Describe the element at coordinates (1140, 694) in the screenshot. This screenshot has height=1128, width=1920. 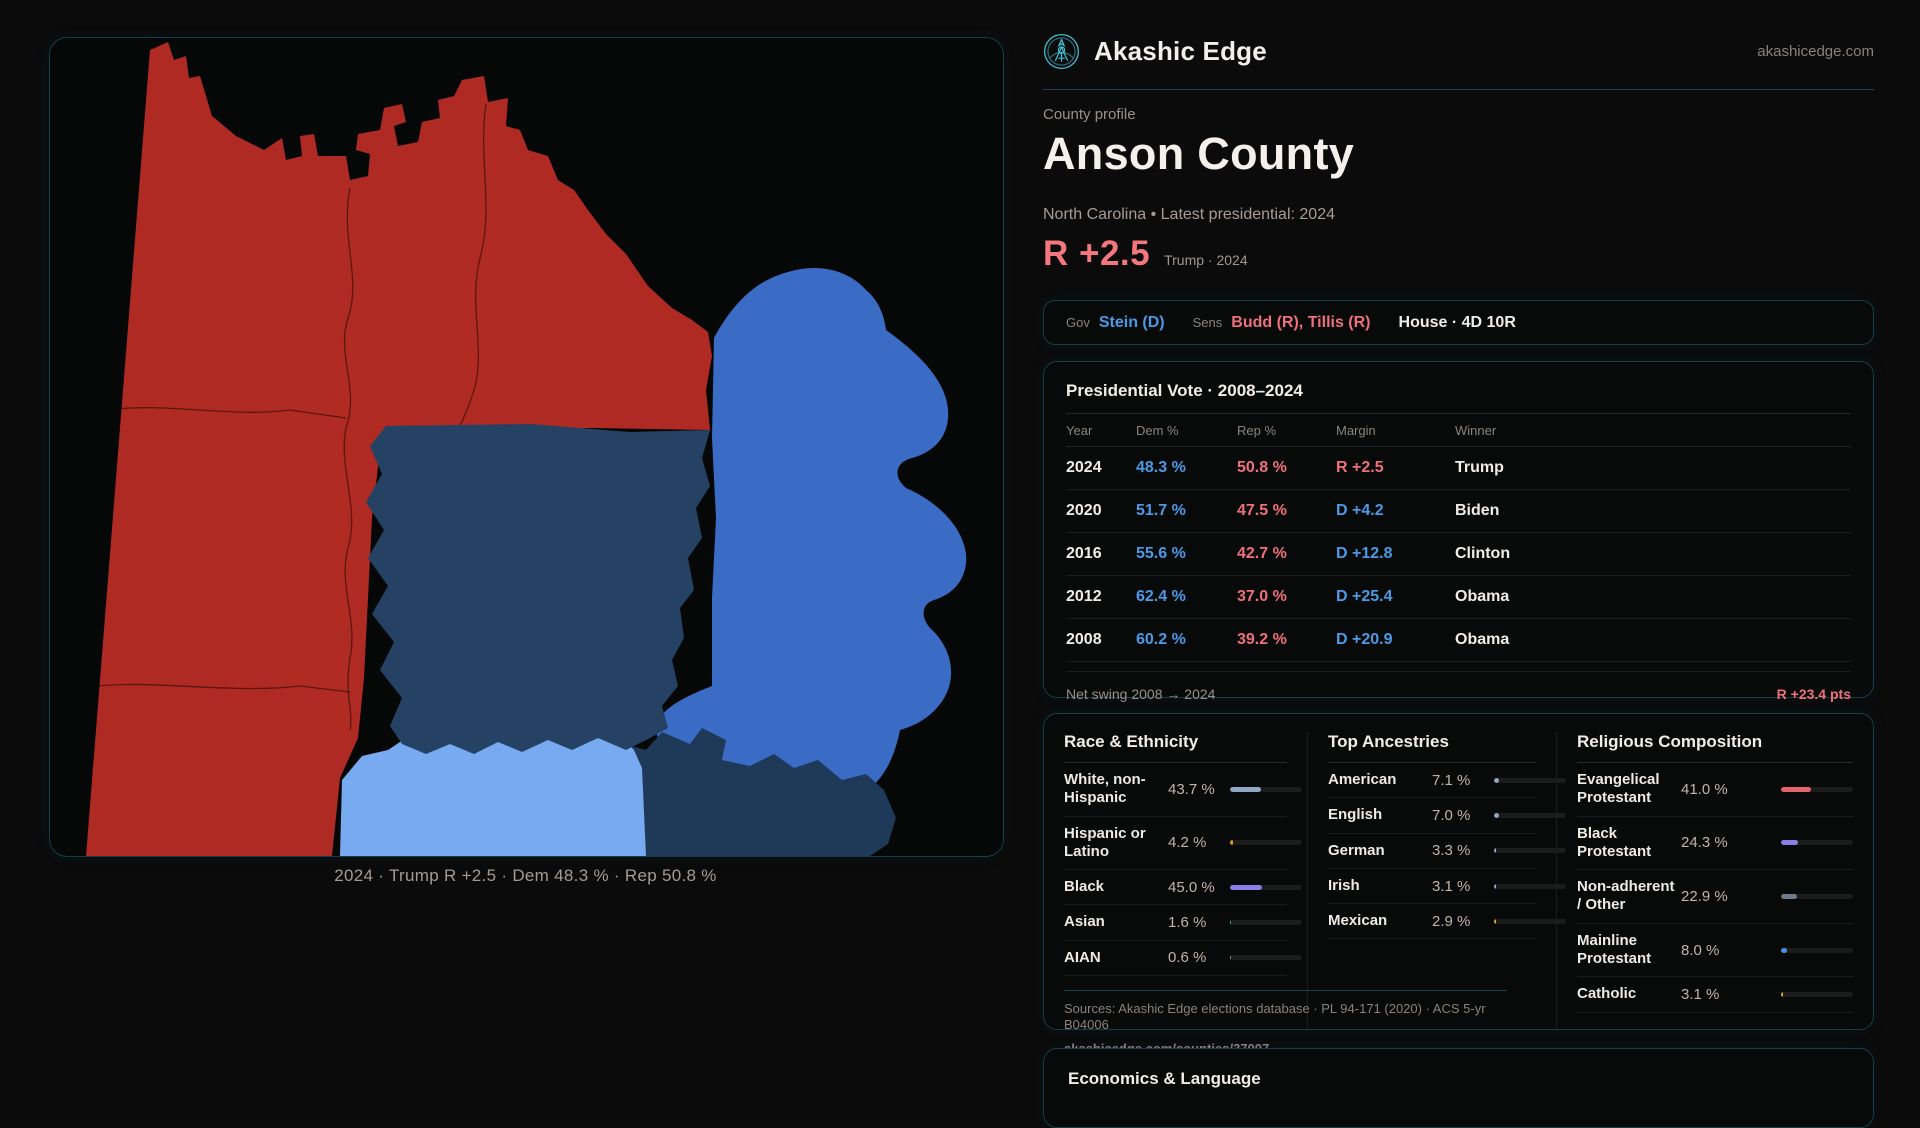
I see `net-swing-label: Net swing 2008 → 2024` at that location.